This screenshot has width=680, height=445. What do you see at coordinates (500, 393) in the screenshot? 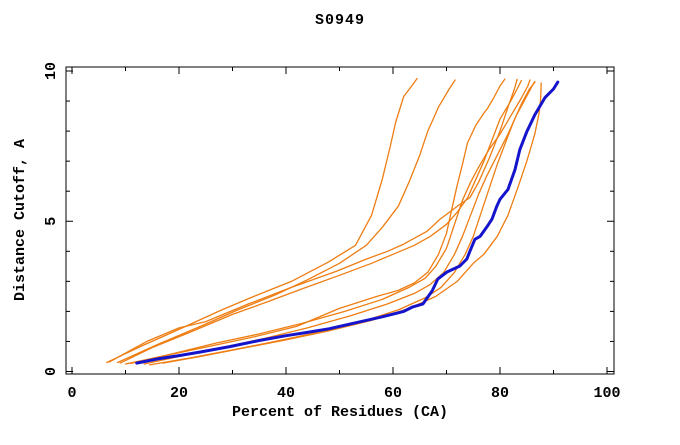
I see `x-tick-label: 80` at bounding box center [500, 393].